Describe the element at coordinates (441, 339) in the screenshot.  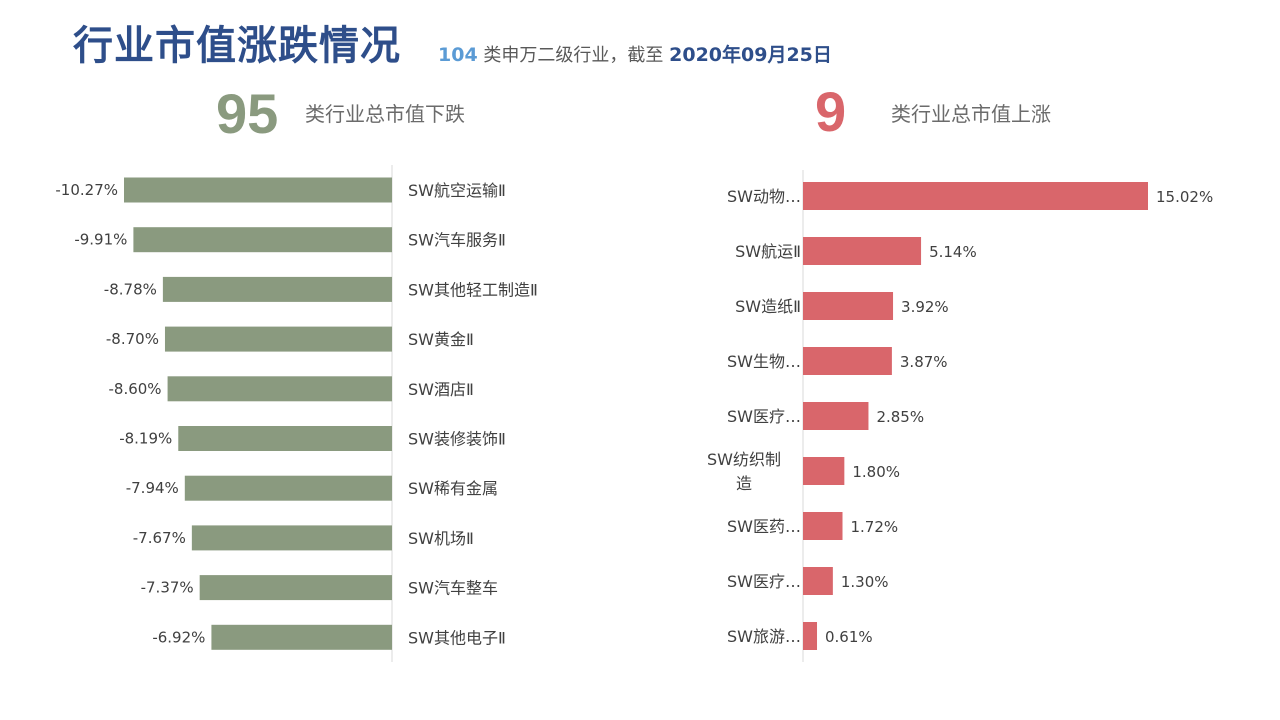
I see `down-category-label: SW黄金Ⅱ` at that location.